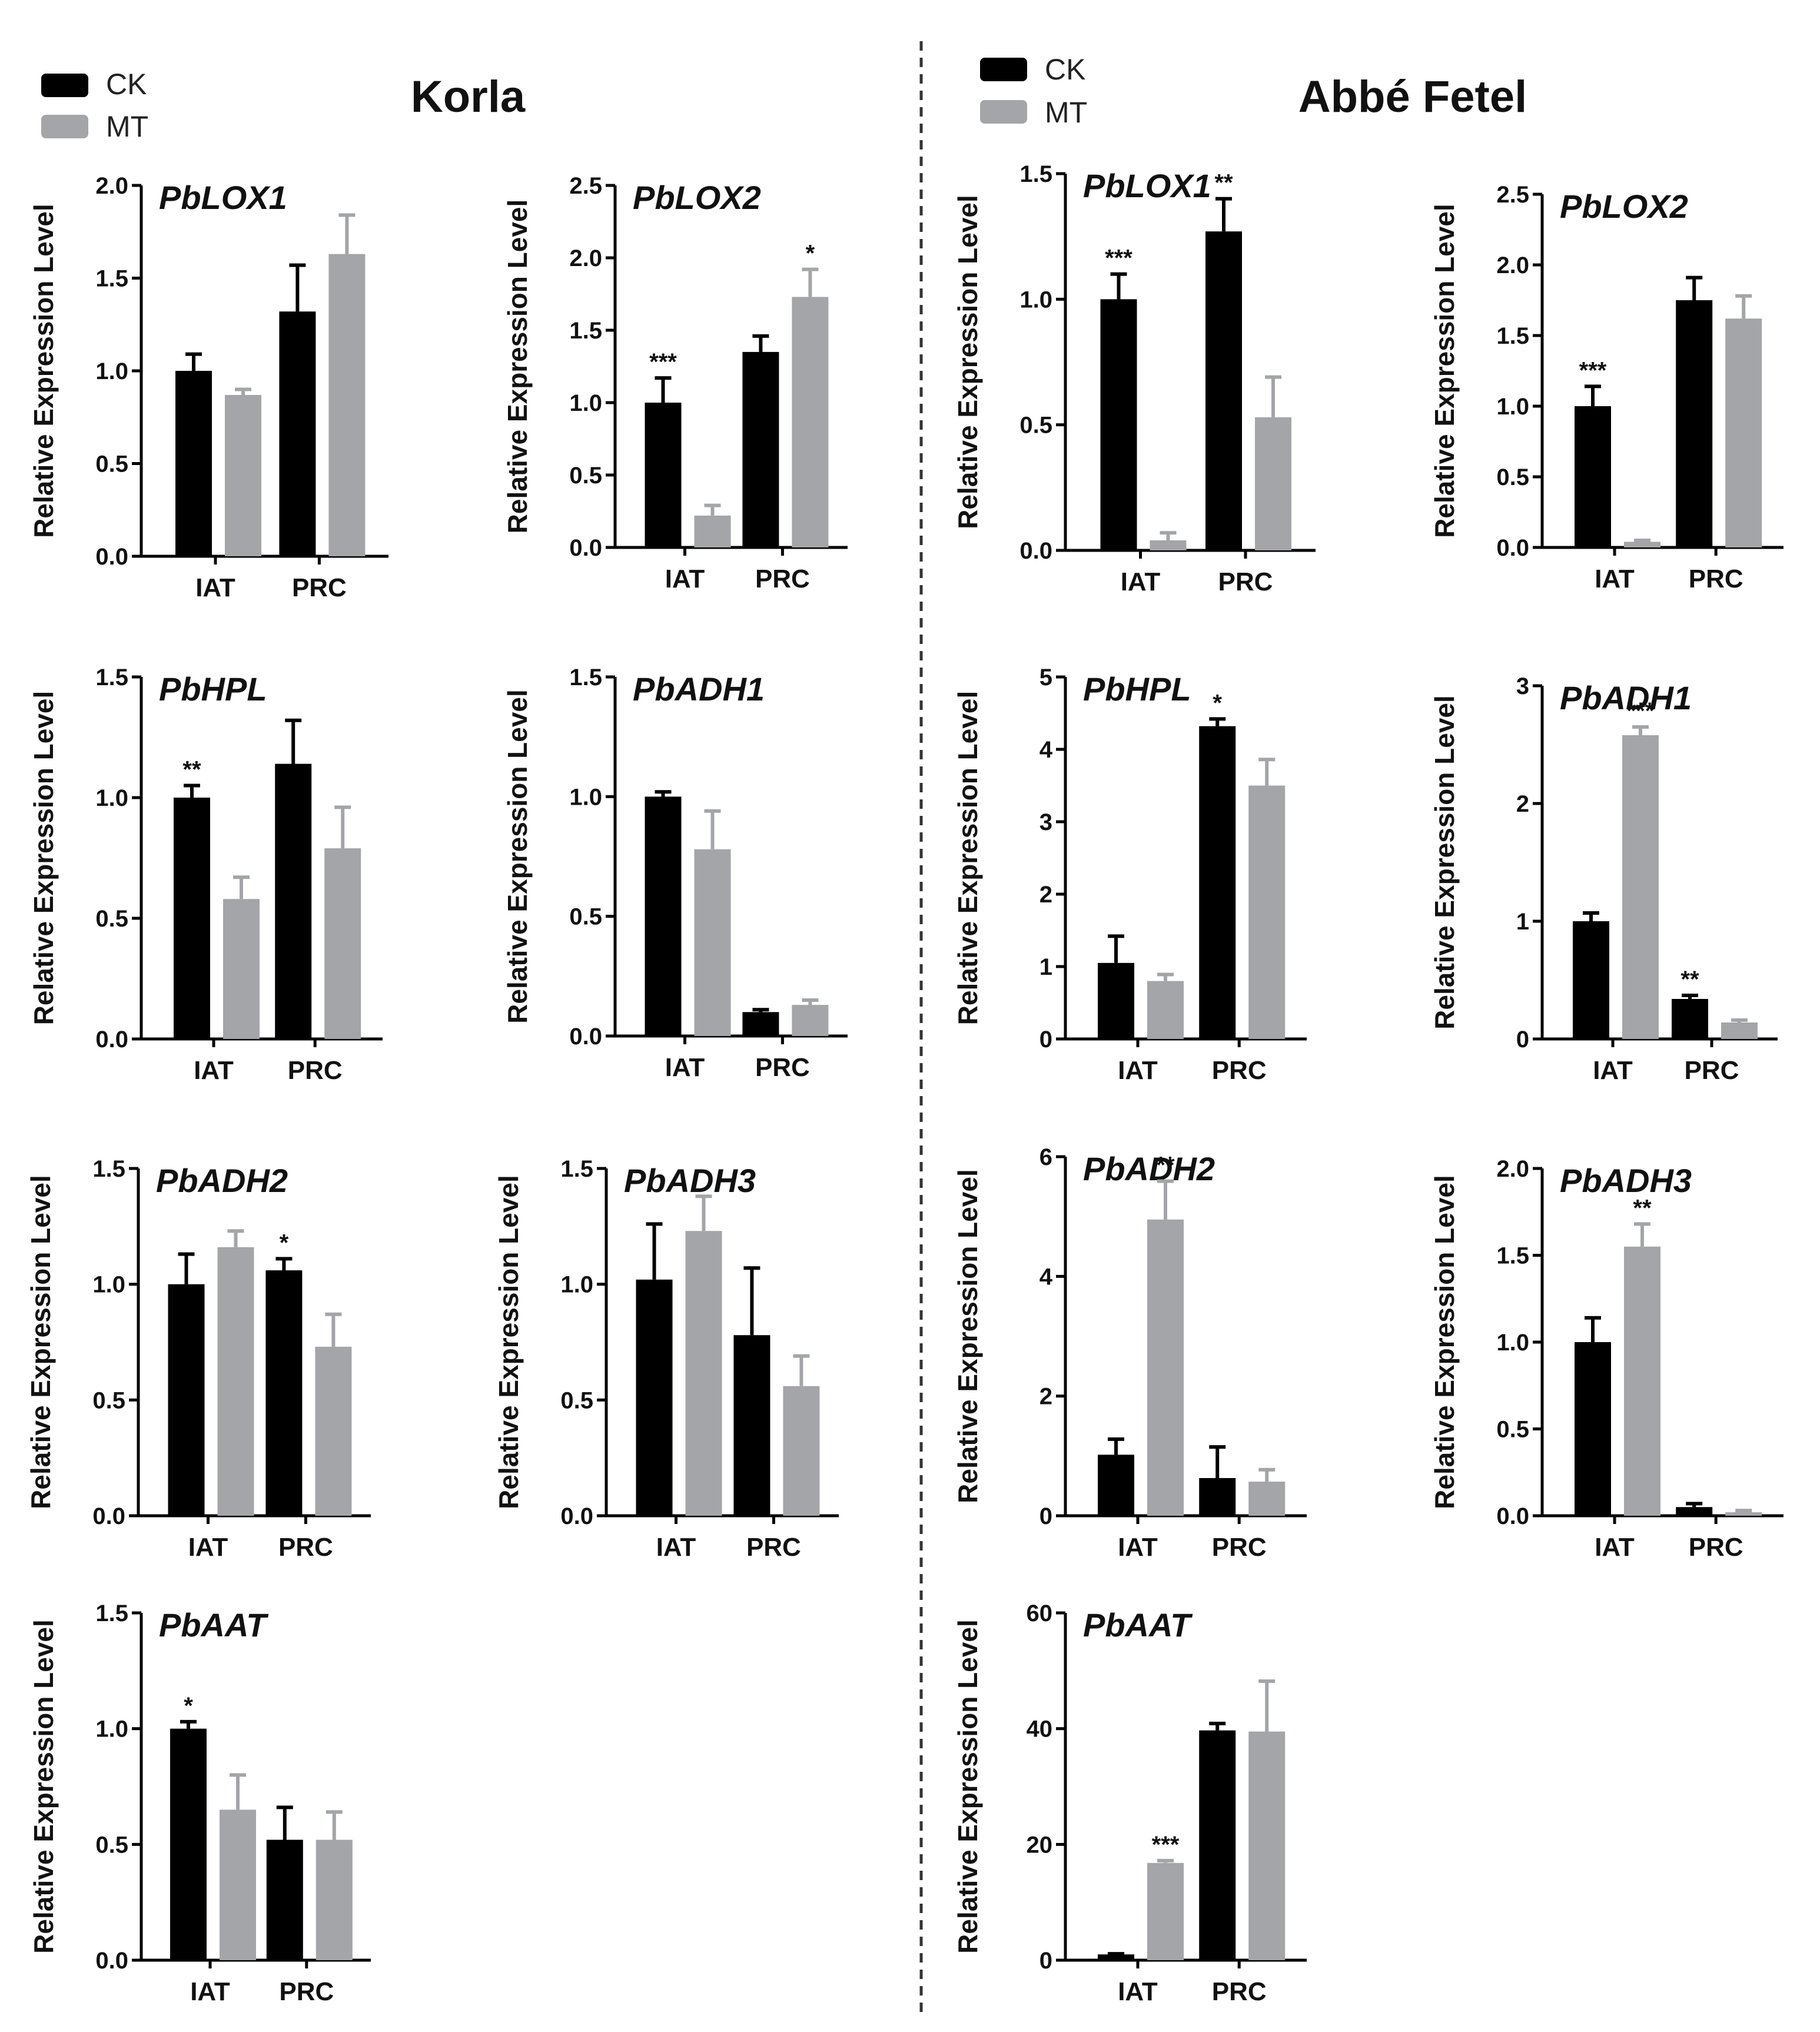 The image size is (1820, 2032). What do you see at coordinates (1412, 97) in the screenshot?
I see `abbe-fetel-title: Abbé Fetel` at bounding box center [1412, 97].